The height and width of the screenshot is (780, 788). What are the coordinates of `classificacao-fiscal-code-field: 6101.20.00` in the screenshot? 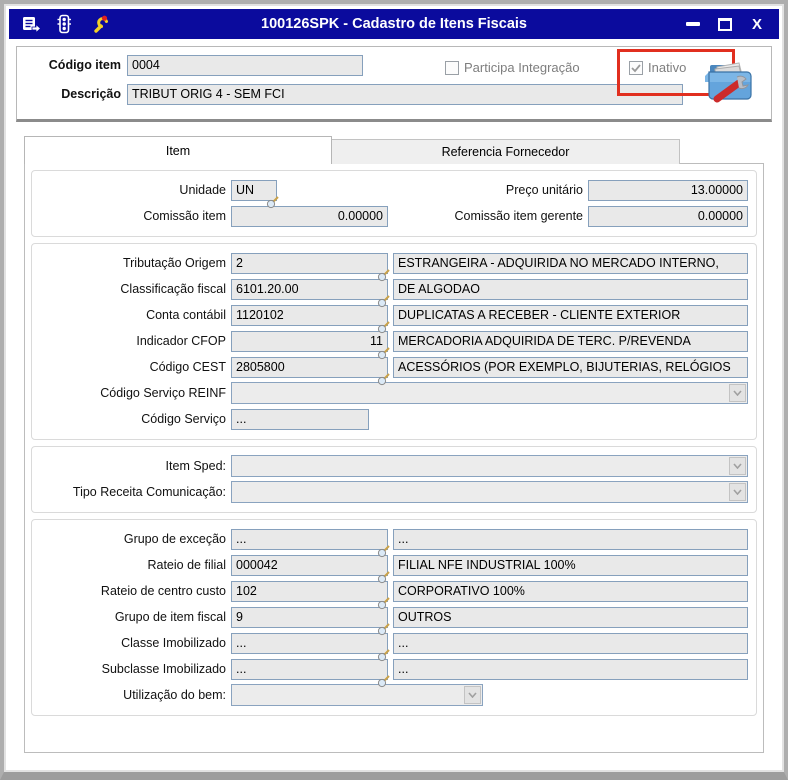 It's located at (309, 289).